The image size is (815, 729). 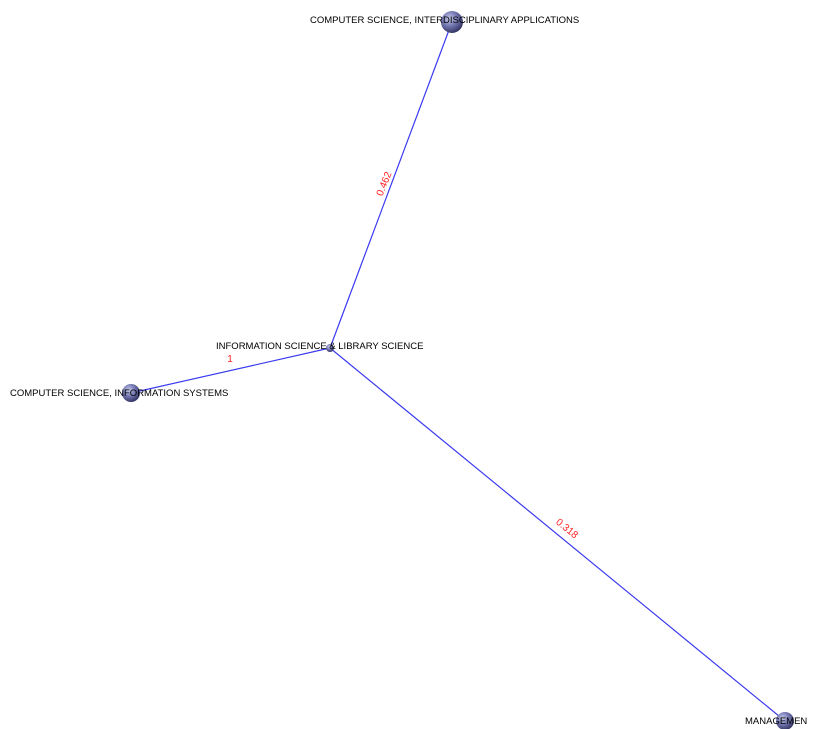 I want to click on node-label: INFORMATION SCIENCE & LIBRARY SCIENCE, so click(x=319, y=346).